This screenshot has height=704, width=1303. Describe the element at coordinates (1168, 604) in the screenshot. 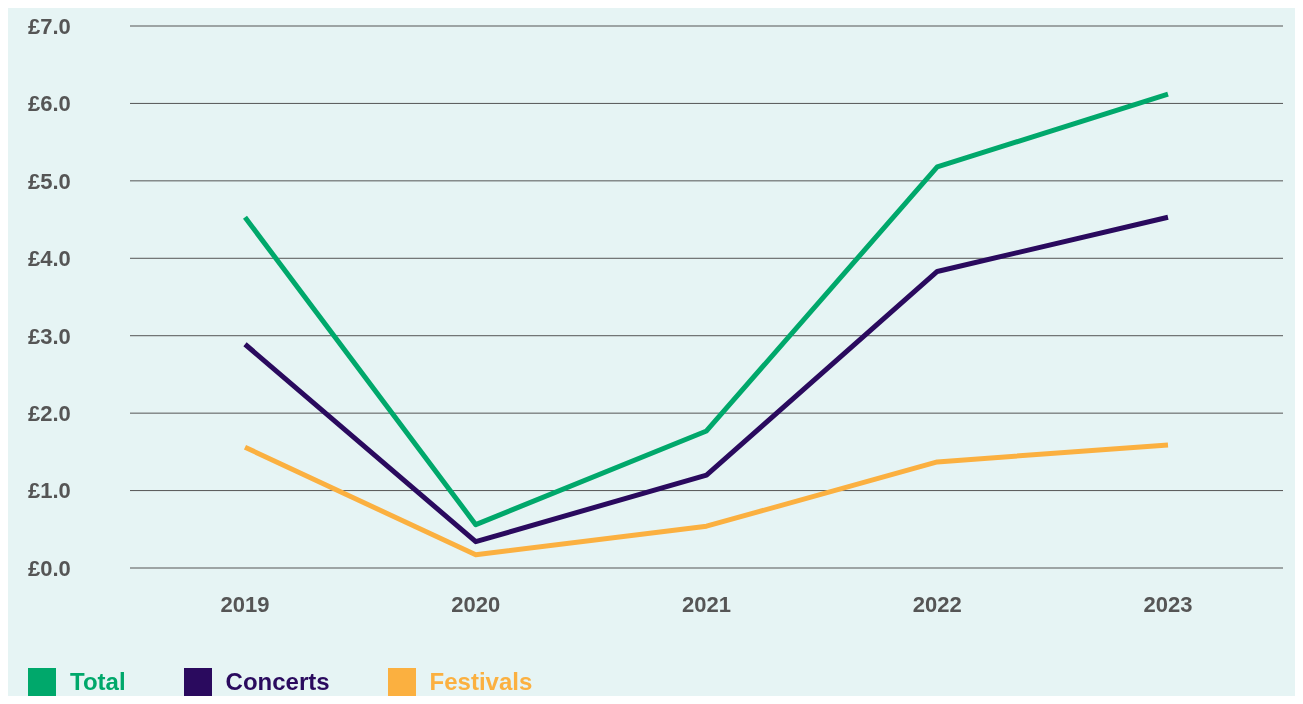

I see `x-tick-label: 2023` at that location.